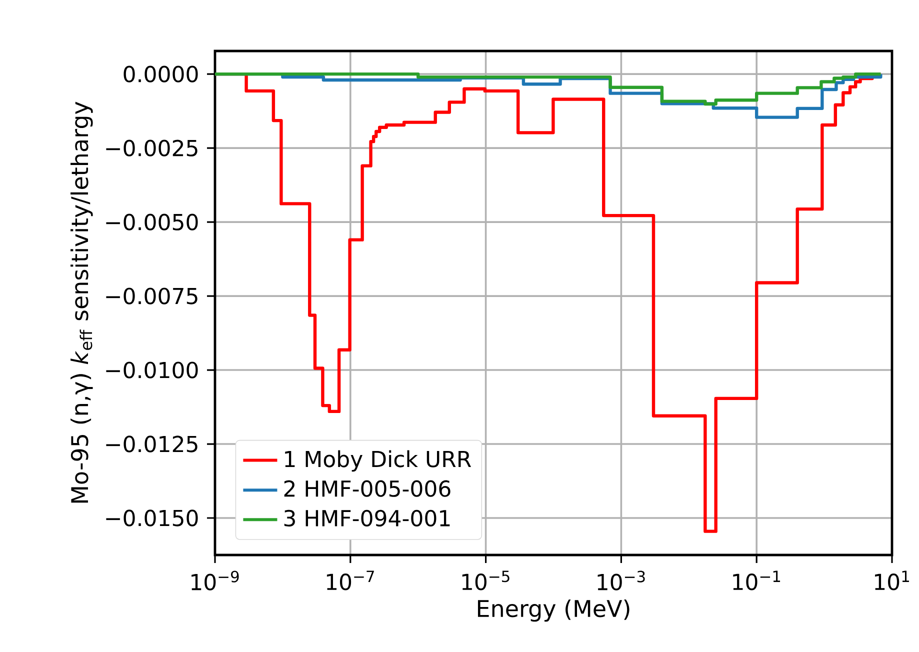 Image resolution: width=919 pixels, height=652 pixels. I want to click on x-axis-title: Energy (MeV), so click(554, 610).